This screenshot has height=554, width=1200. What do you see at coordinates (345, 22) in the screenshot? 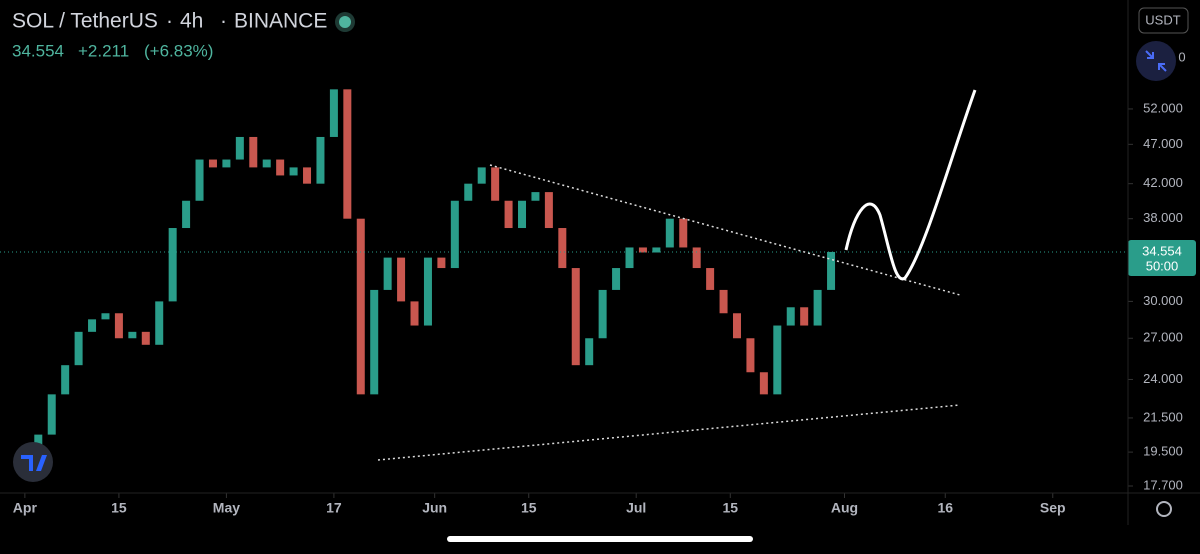
I see `status-dot` at bounding box center [345, 22].